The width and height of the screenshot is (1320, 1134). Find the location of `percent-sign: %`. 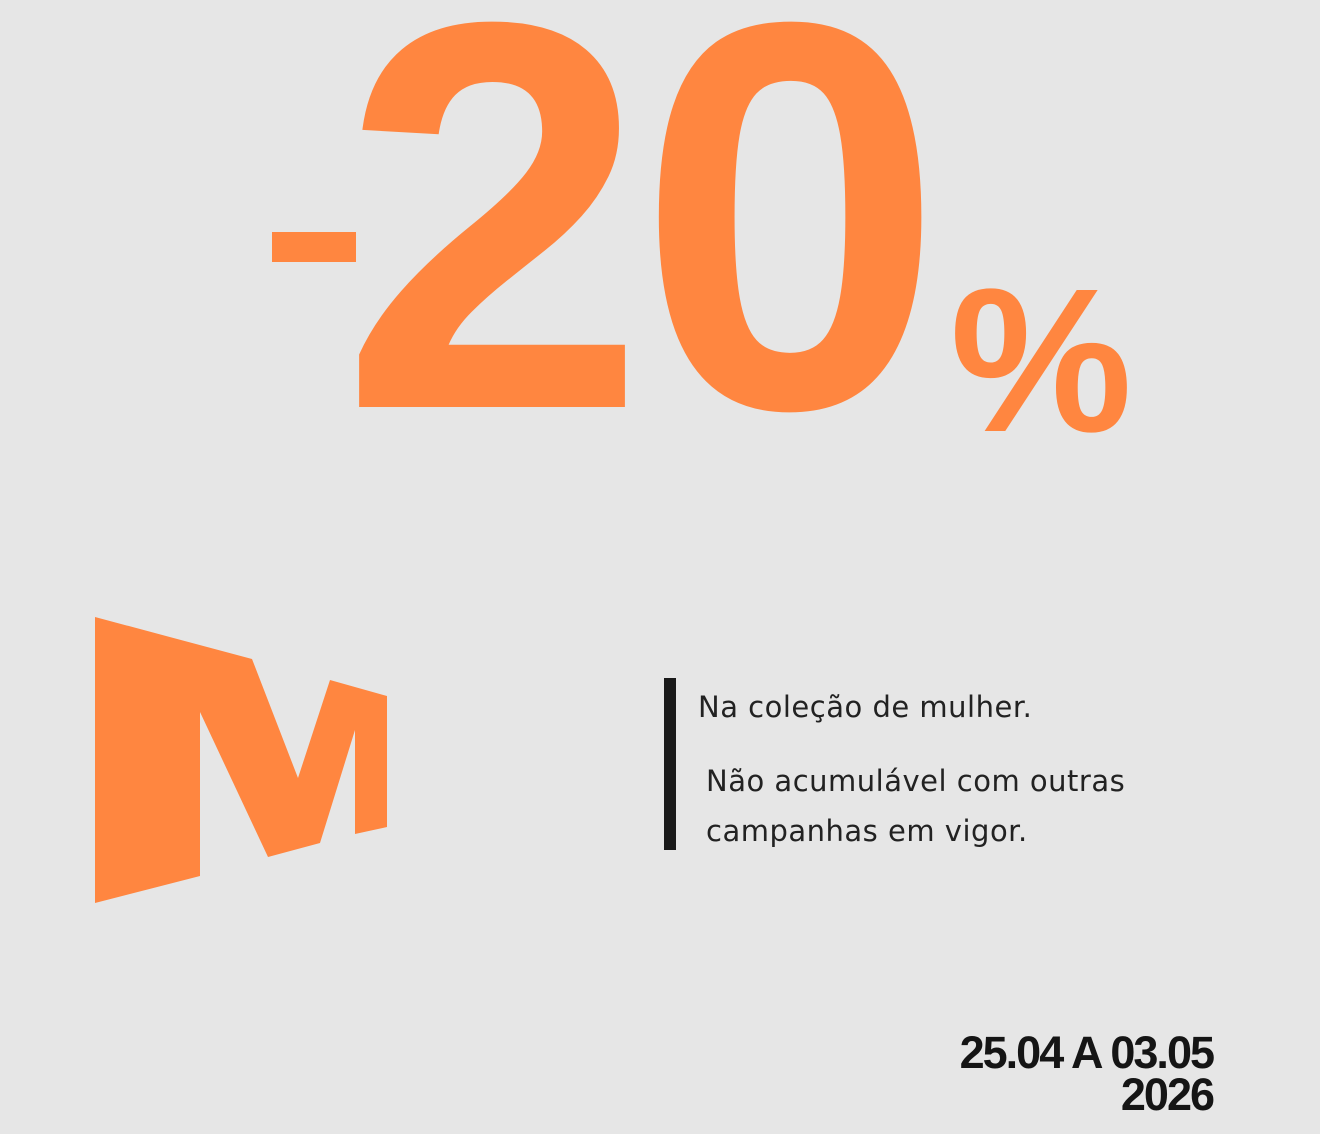

percent-sign: % is located at coordinates (1041, 360).